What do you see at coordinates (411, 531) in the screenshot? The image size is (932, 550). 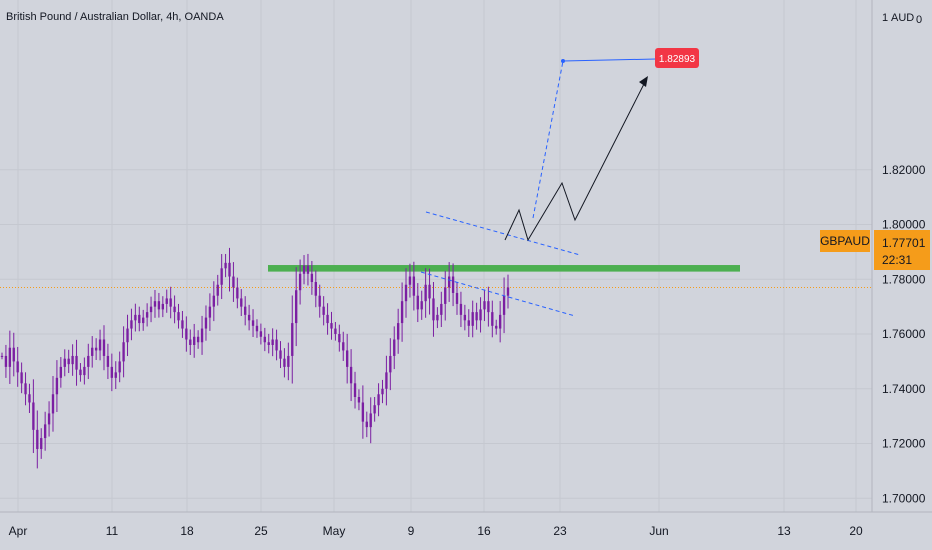 I see `time-tick-label: 9` at bounding box center [411, 531].